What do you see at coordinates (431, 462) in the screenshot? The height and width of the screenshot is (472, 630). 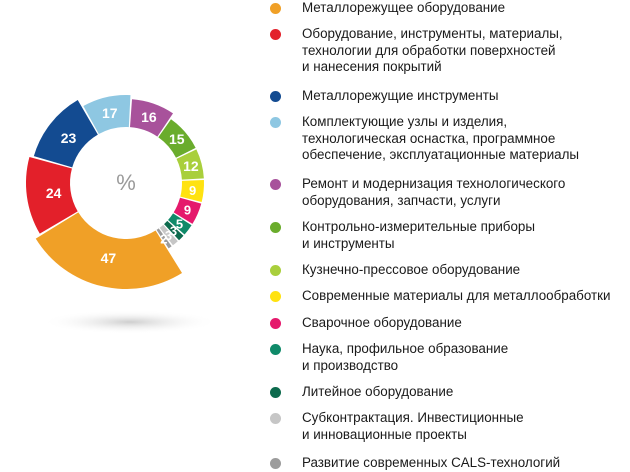 I see `legend-label: Развитие современных CALS-технологий` at bounding box center [431, 462].